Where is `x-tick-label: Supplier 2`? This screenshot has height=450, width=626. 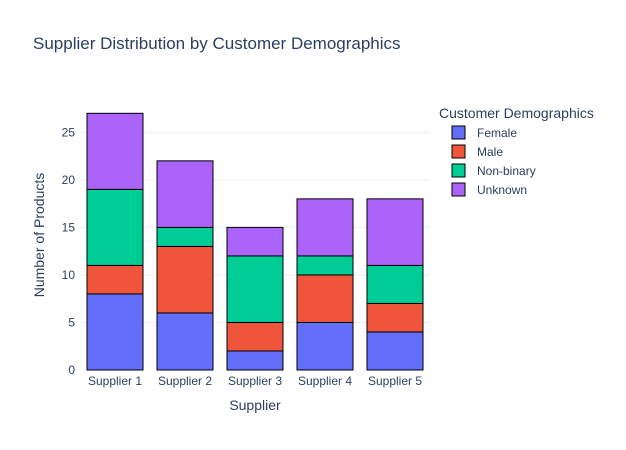 x-tick-label: Supplier 2 is located at coordinates (185, 381).